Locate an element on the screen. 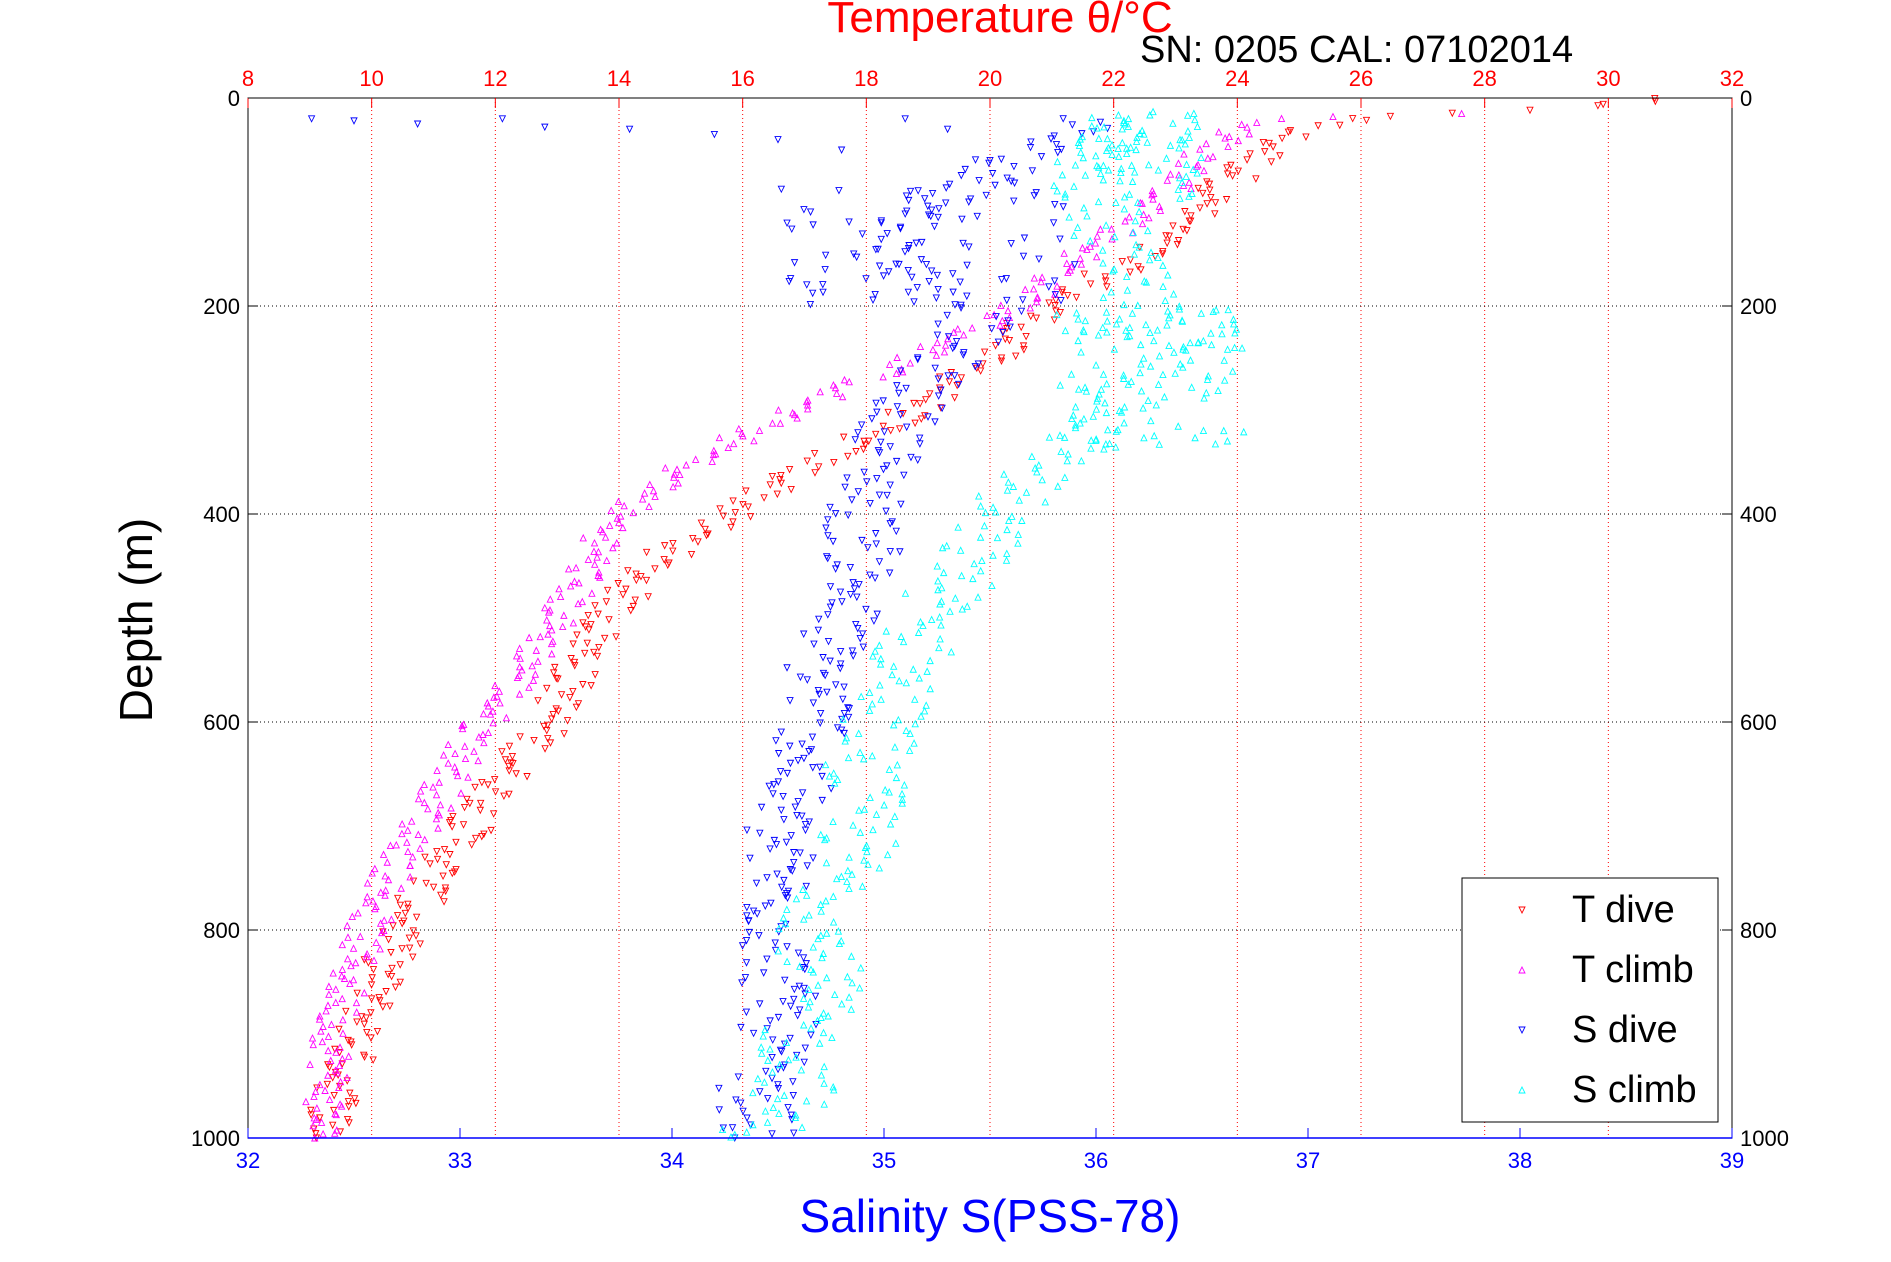 The image size is (1891, 1262). depth-tick-label-left: 400 is located at coordinates (221, 514).